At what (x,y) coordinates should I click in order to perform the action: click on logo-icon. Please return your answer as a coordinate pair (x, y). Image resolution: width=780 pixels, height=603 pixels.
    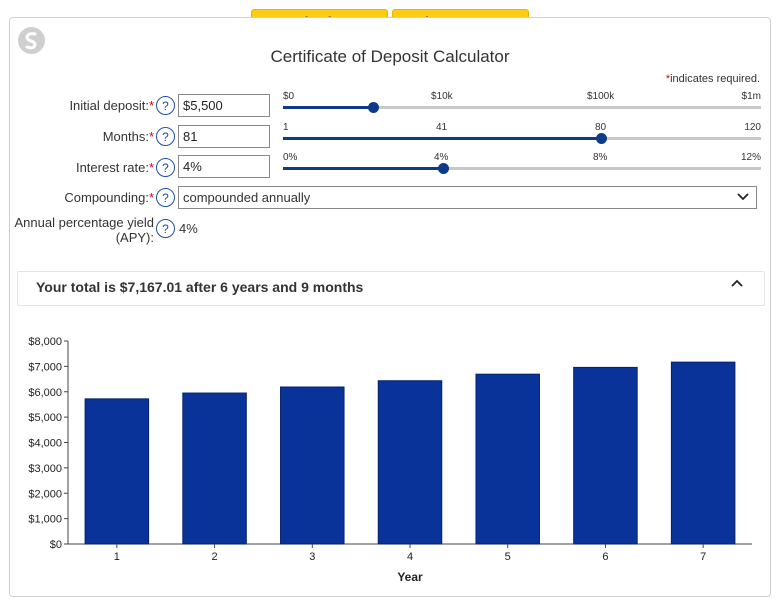
    Looking at the image, I should click on (31, 40).